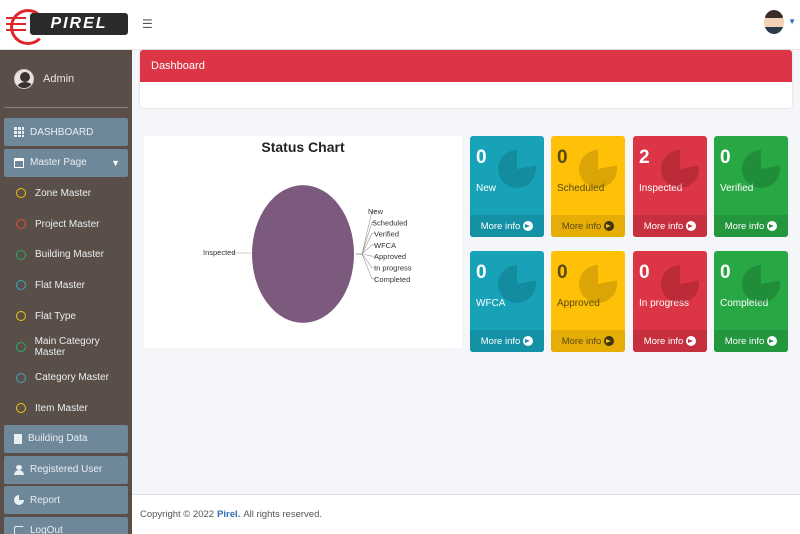 The width and height of the screenshot is (800, 534). What do you see at coordinates (466, 25) in the screenshot?
I see `top-navbar: ☰ ▼` at bounding box center [466, 25].